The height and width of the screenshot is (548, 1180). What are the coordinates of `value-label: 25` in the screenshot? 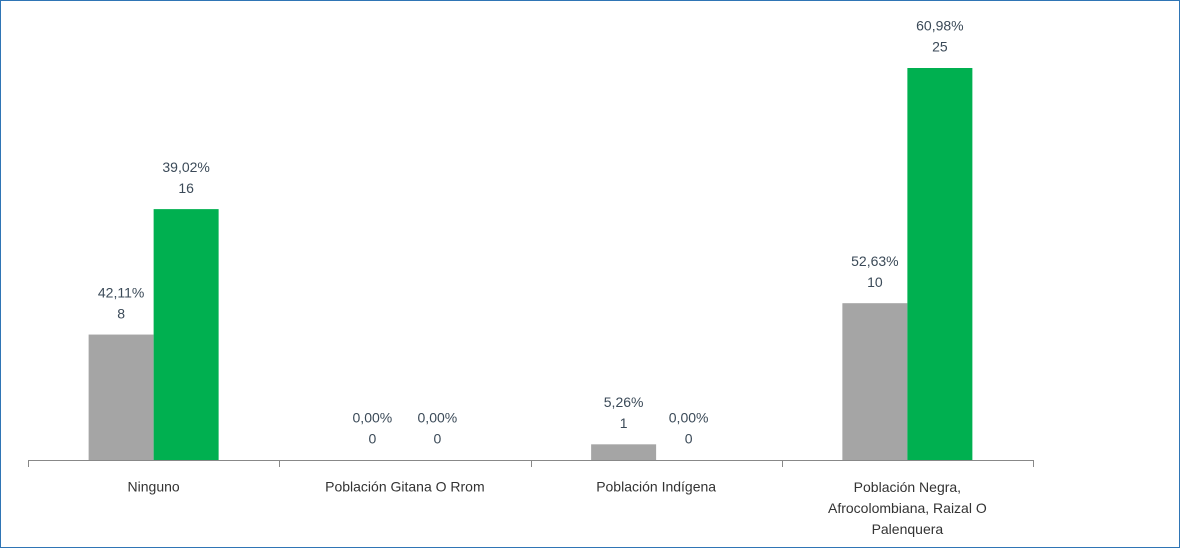 It's located at (940, 47).